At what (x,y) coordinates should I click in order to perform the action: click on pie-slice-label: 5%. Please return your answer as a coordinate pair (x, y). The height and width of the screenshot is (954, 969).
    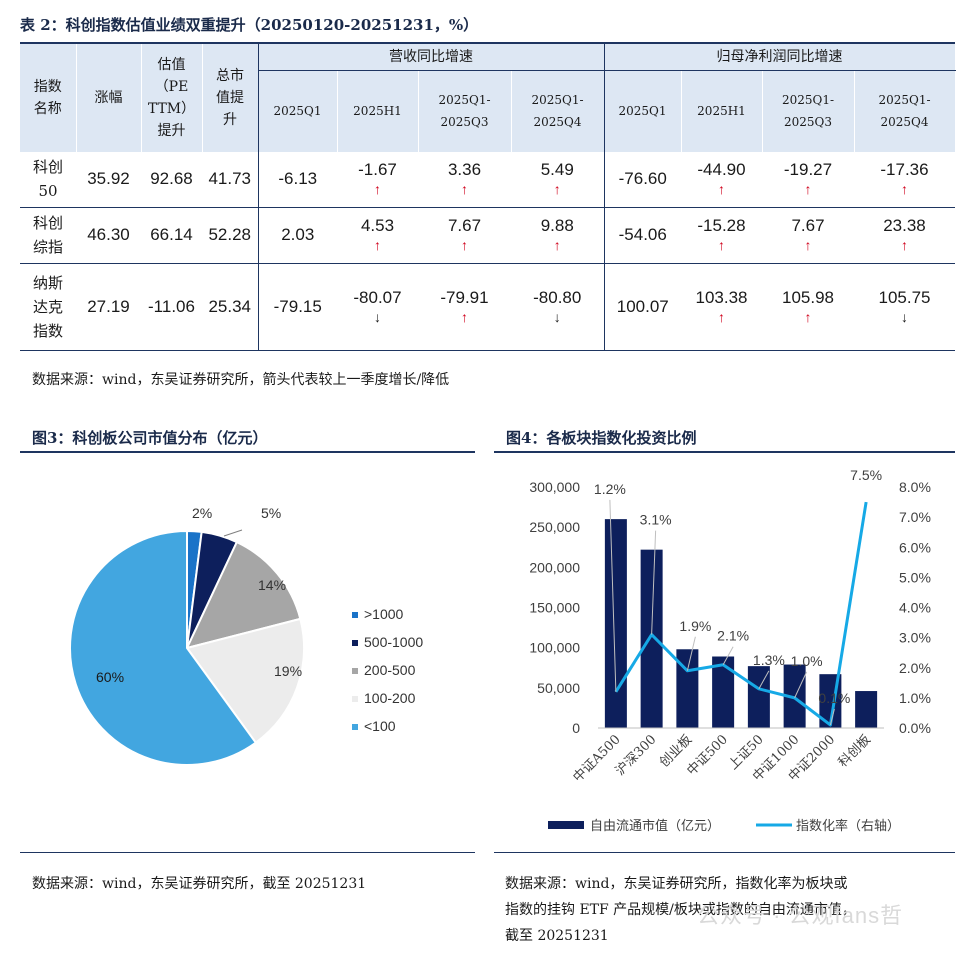
    Looking at the image, I should click on (271, 513).